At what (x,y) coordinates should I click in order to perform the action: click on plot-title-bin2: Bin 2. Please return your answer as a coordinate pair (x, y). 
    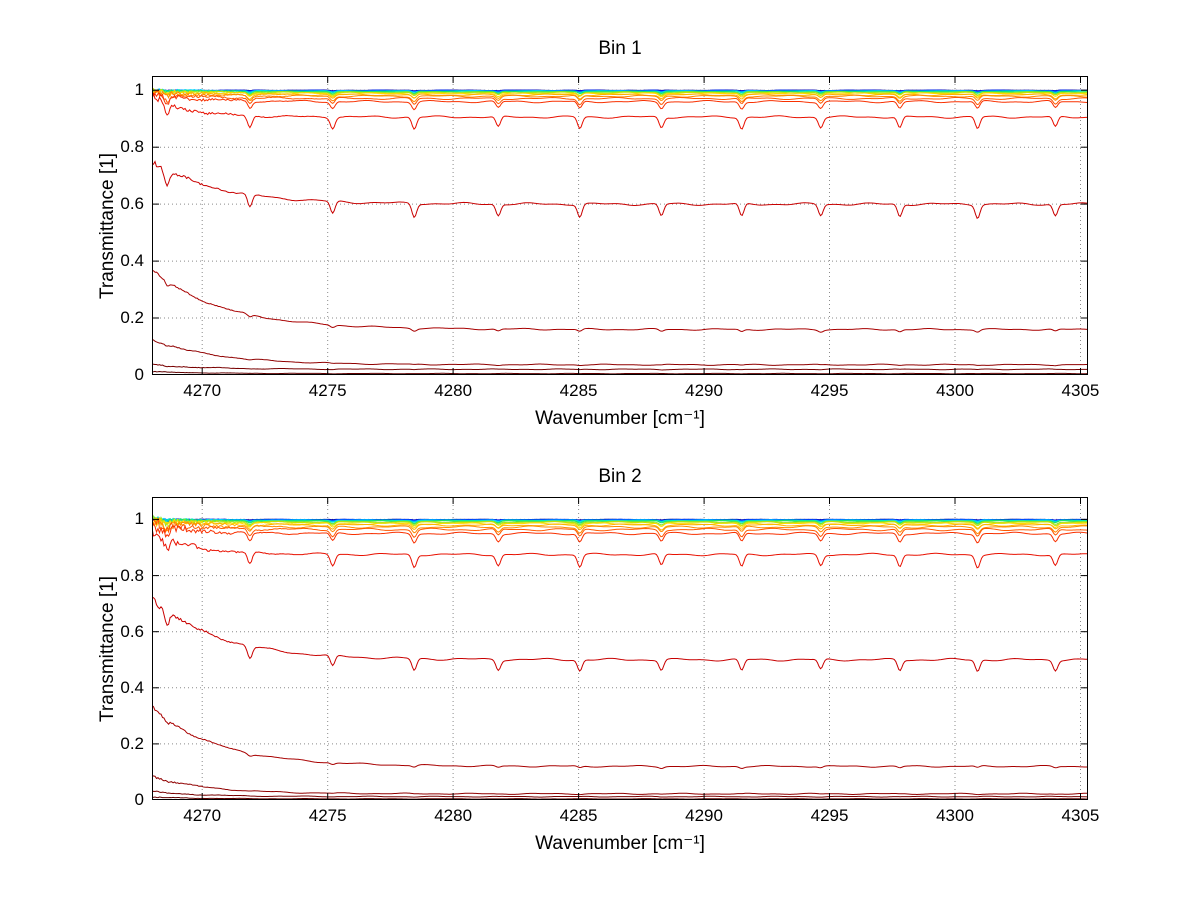
    Looking at the image, I should click on (620, 476).